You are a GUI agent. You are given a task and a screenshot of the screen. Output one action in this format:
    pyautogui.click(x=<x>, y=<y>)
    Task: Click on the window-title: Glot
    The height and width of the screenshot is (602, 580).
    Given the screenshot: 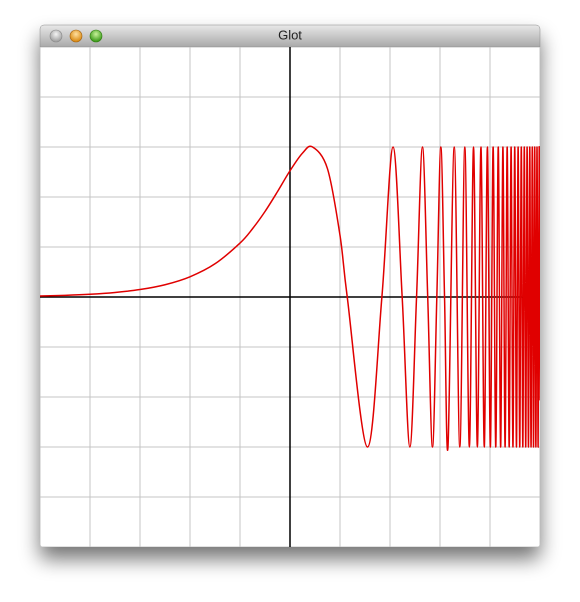 What is the action you would take?
    pyautogui.click(x=290, y=34)
    